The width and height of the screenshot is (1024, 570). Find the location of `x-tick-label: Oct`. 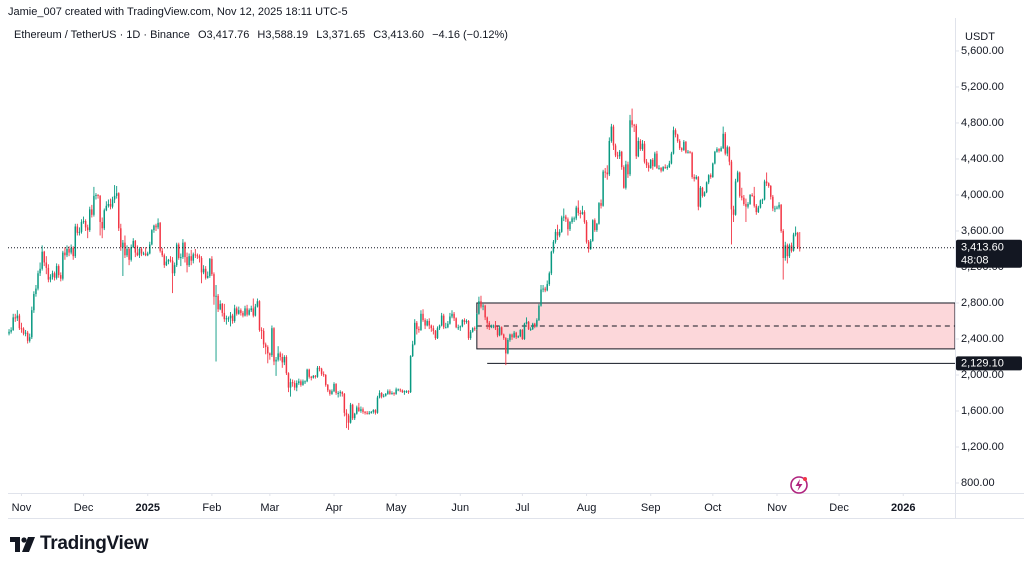

x-tick-label: Oct is located at coordinates (712, 508).